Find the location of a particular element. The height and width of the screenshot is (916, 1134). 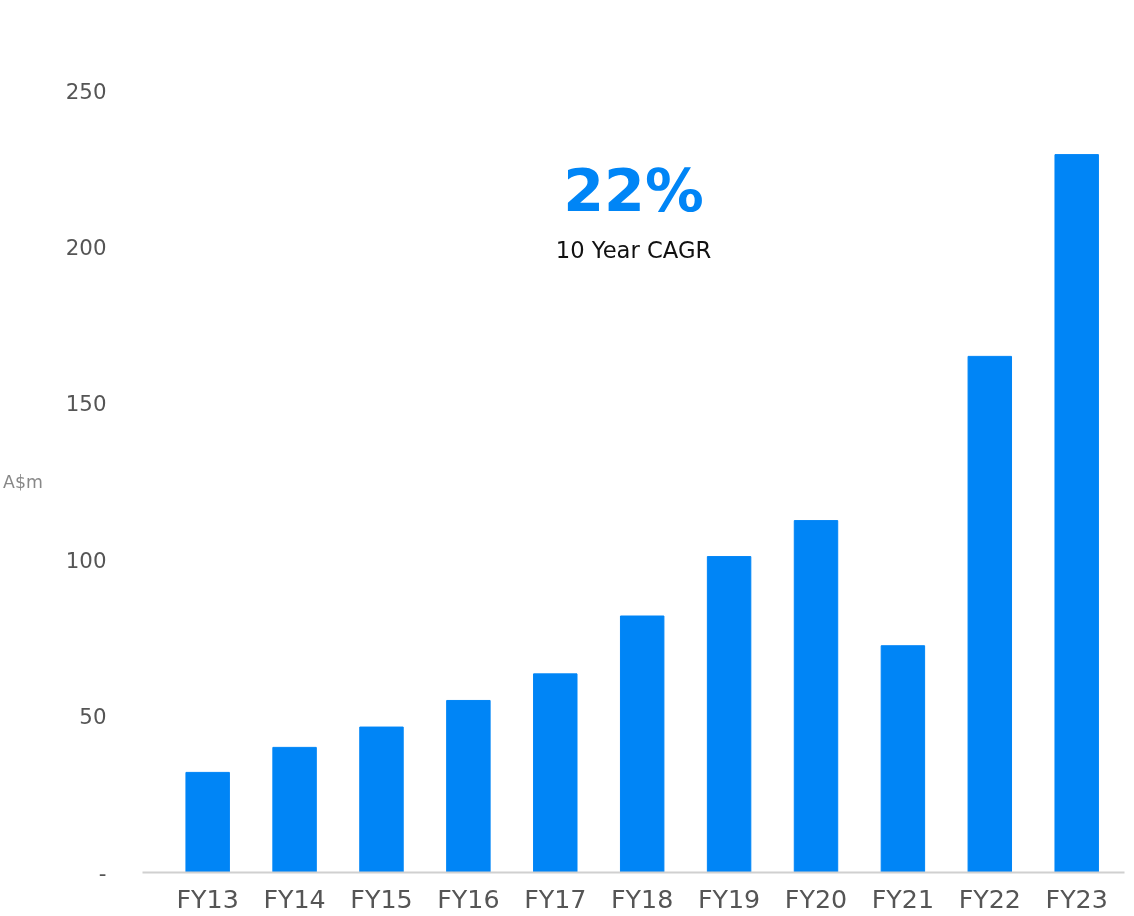

x-tick-label: FY18 is located at coordinates (642, 898).